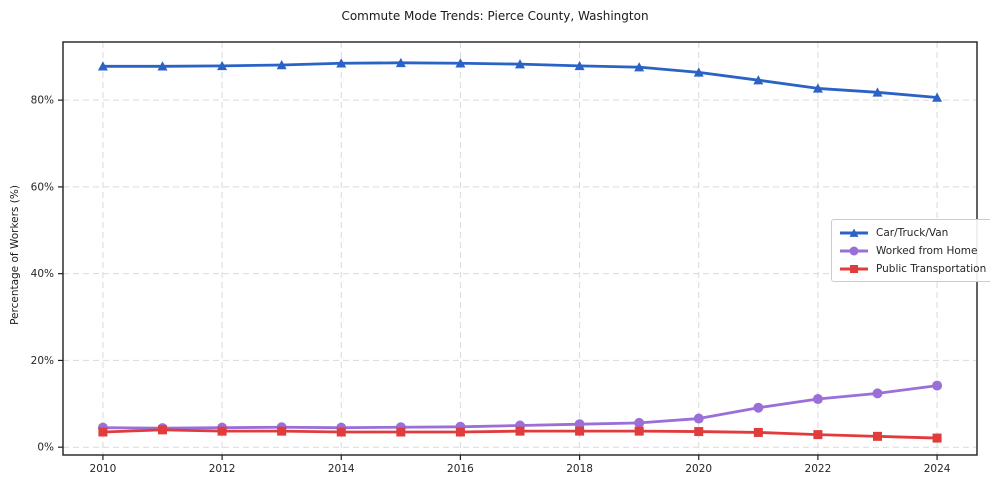 This screenshot has width=990, height=490. I want to click on legend-item-public-transportation: Public Transportation, so click(912, 268).